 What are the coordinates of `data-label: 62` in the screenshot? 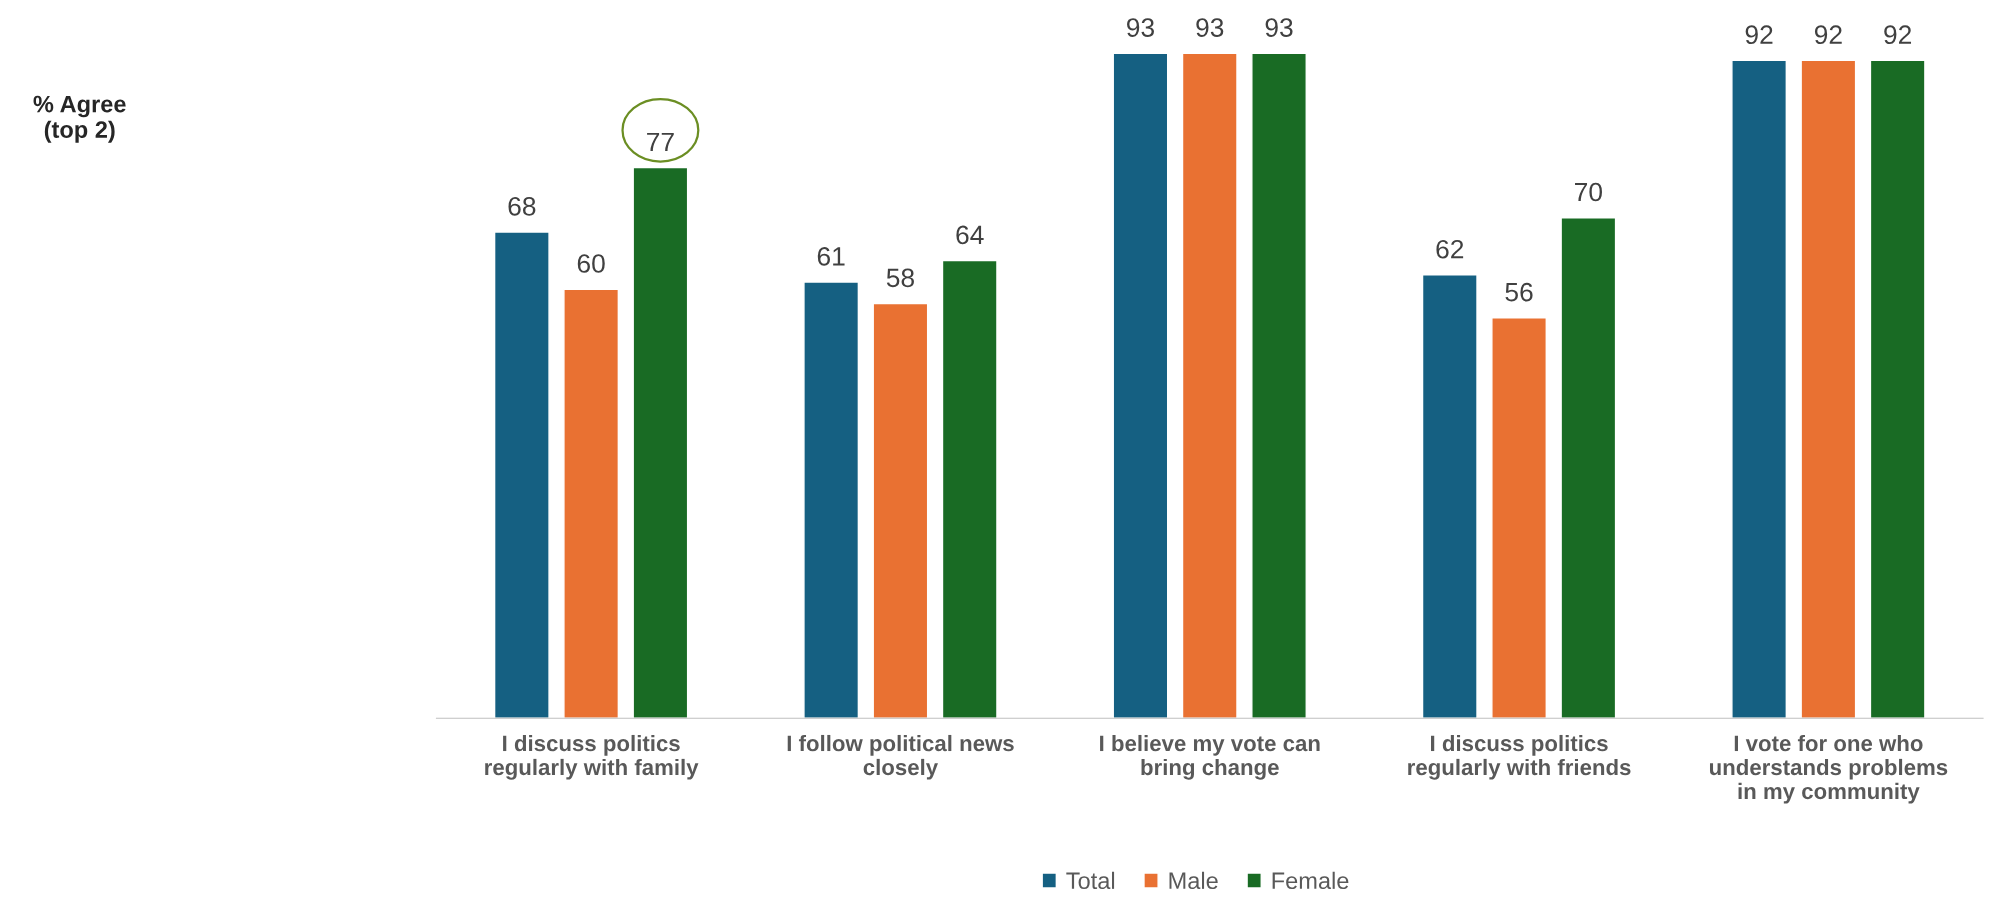 It's located at (1450, 249).